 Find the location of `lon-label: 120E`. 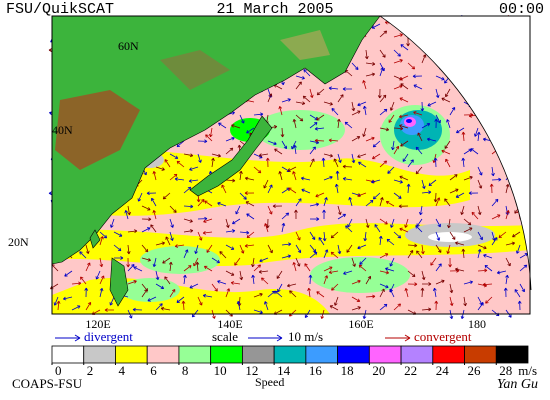

lon-label: 120E is located at coordinates (97, 324).